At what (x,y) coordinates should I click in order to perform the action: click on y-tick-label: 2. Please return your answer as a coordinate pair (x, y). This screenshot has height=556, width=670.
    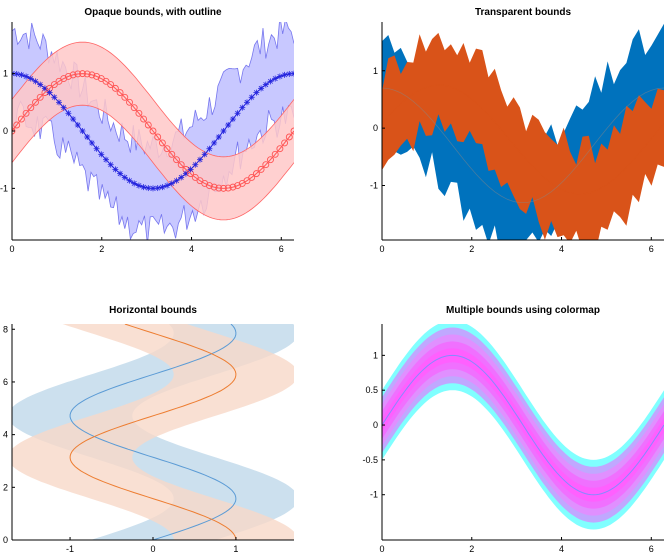
    Looking at the image, I should click on (5, 487).